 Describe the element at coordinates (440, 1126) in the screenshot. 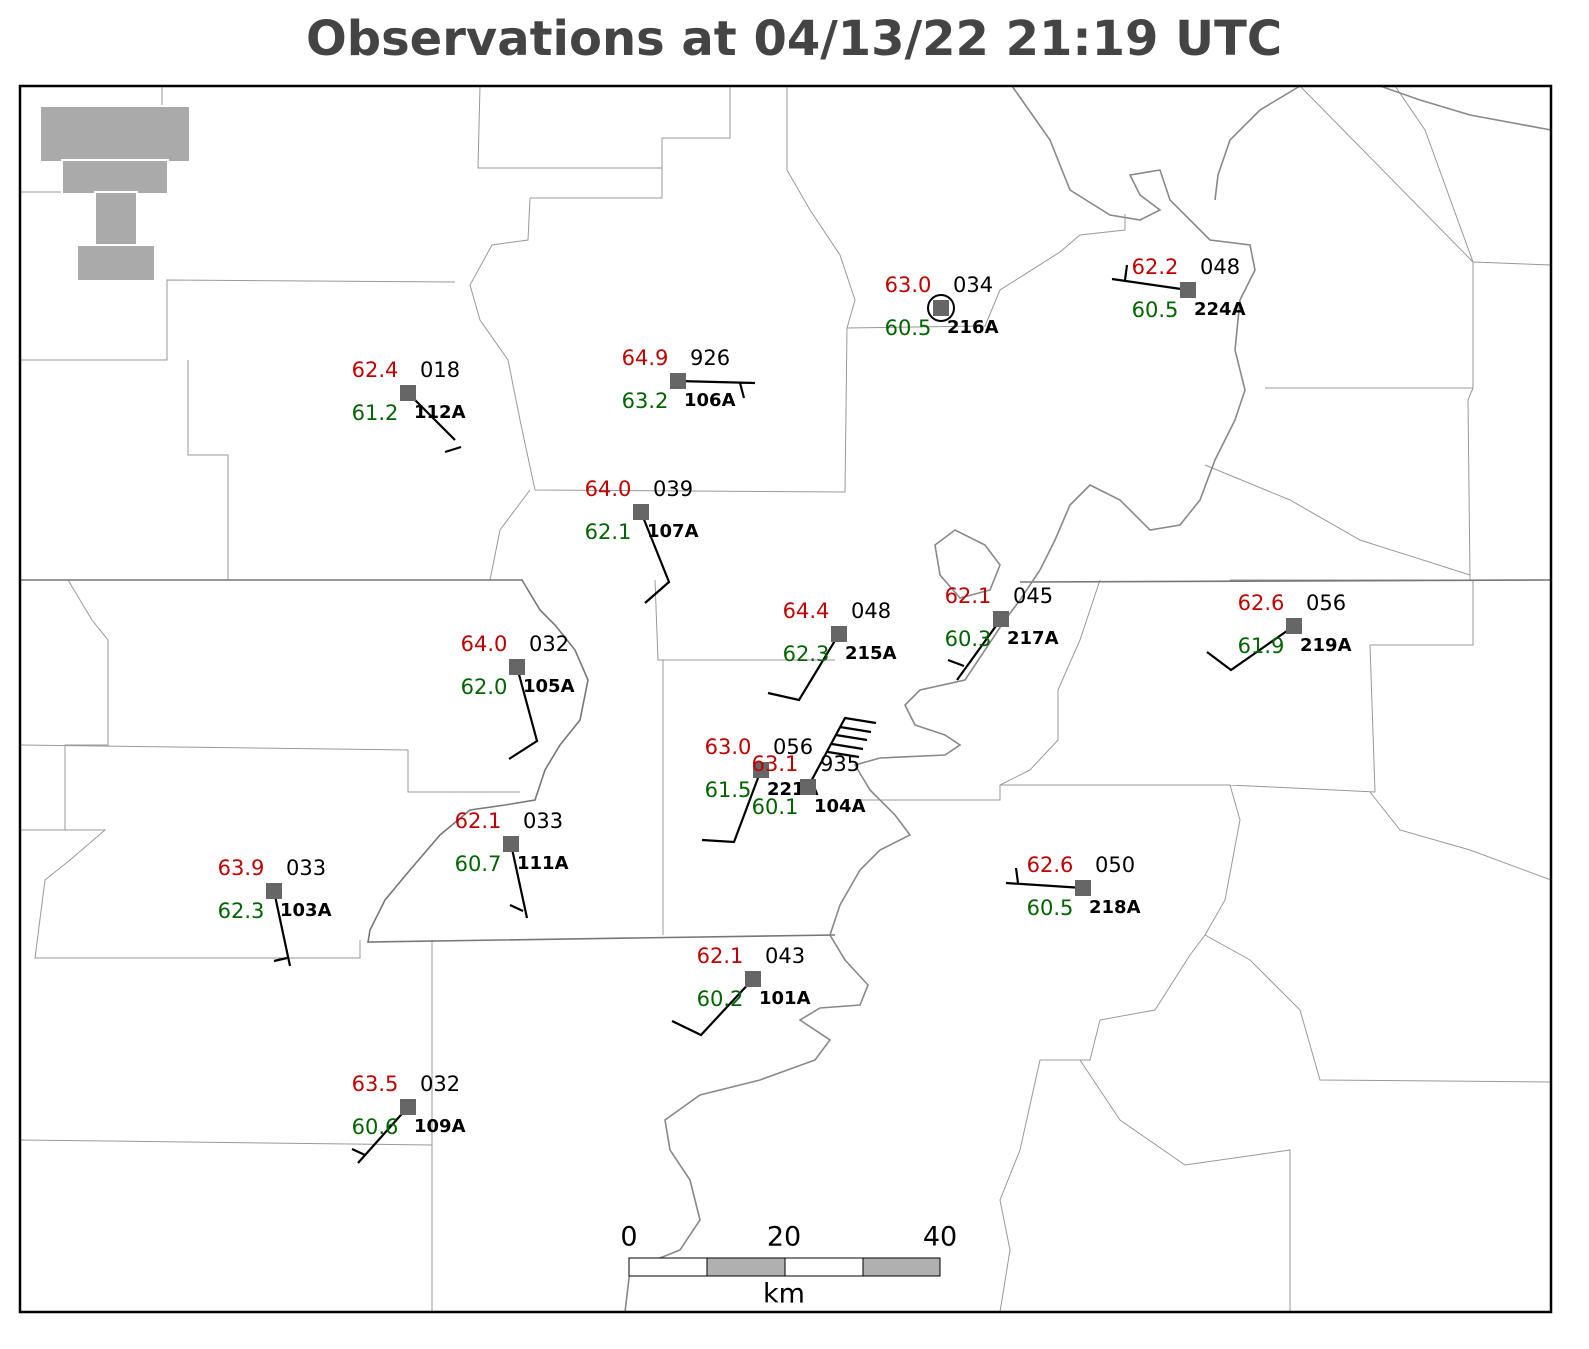

I see `station-id: 109A` at that location.